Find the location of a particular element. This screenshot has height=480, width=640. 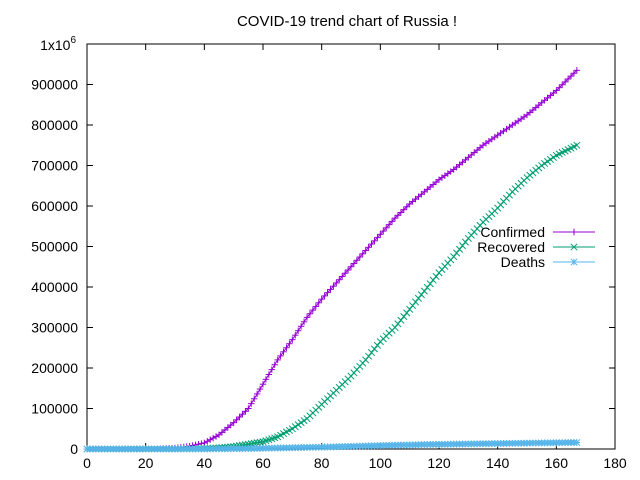

y-tick-label: 300000 is located at coordinates (54, 328).